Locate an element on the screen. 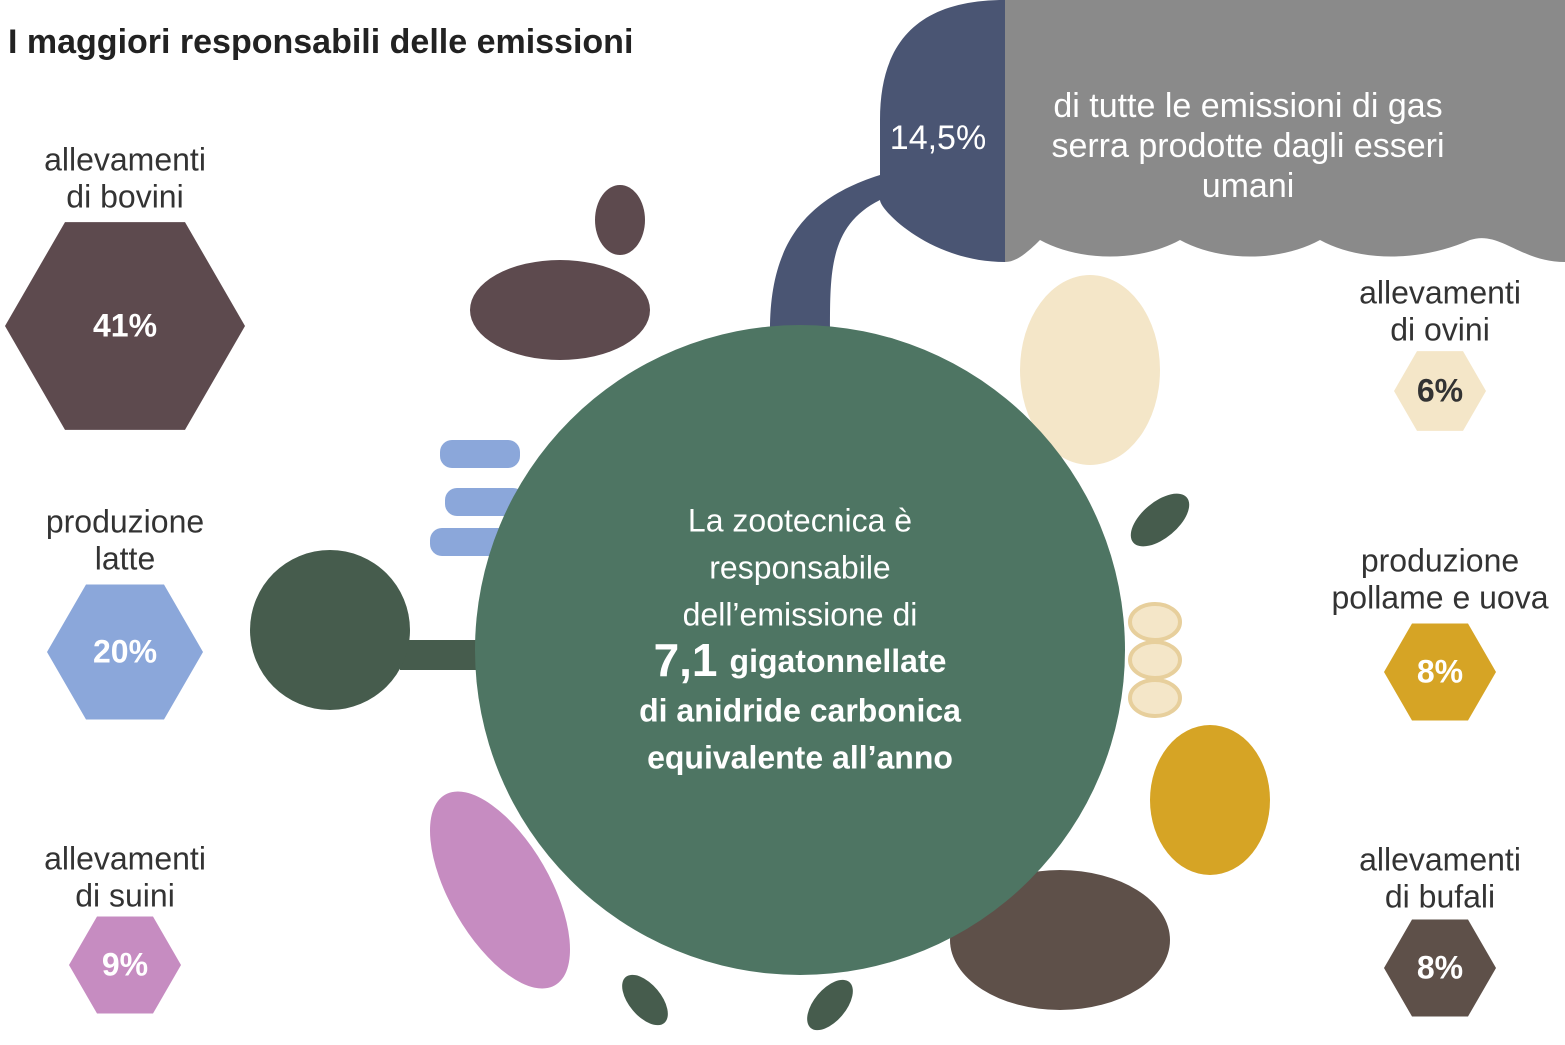 The width and height of the screenshot is (1565, 1045). highlight-unit: gigatonnellate is located at coordinates (838, 661).